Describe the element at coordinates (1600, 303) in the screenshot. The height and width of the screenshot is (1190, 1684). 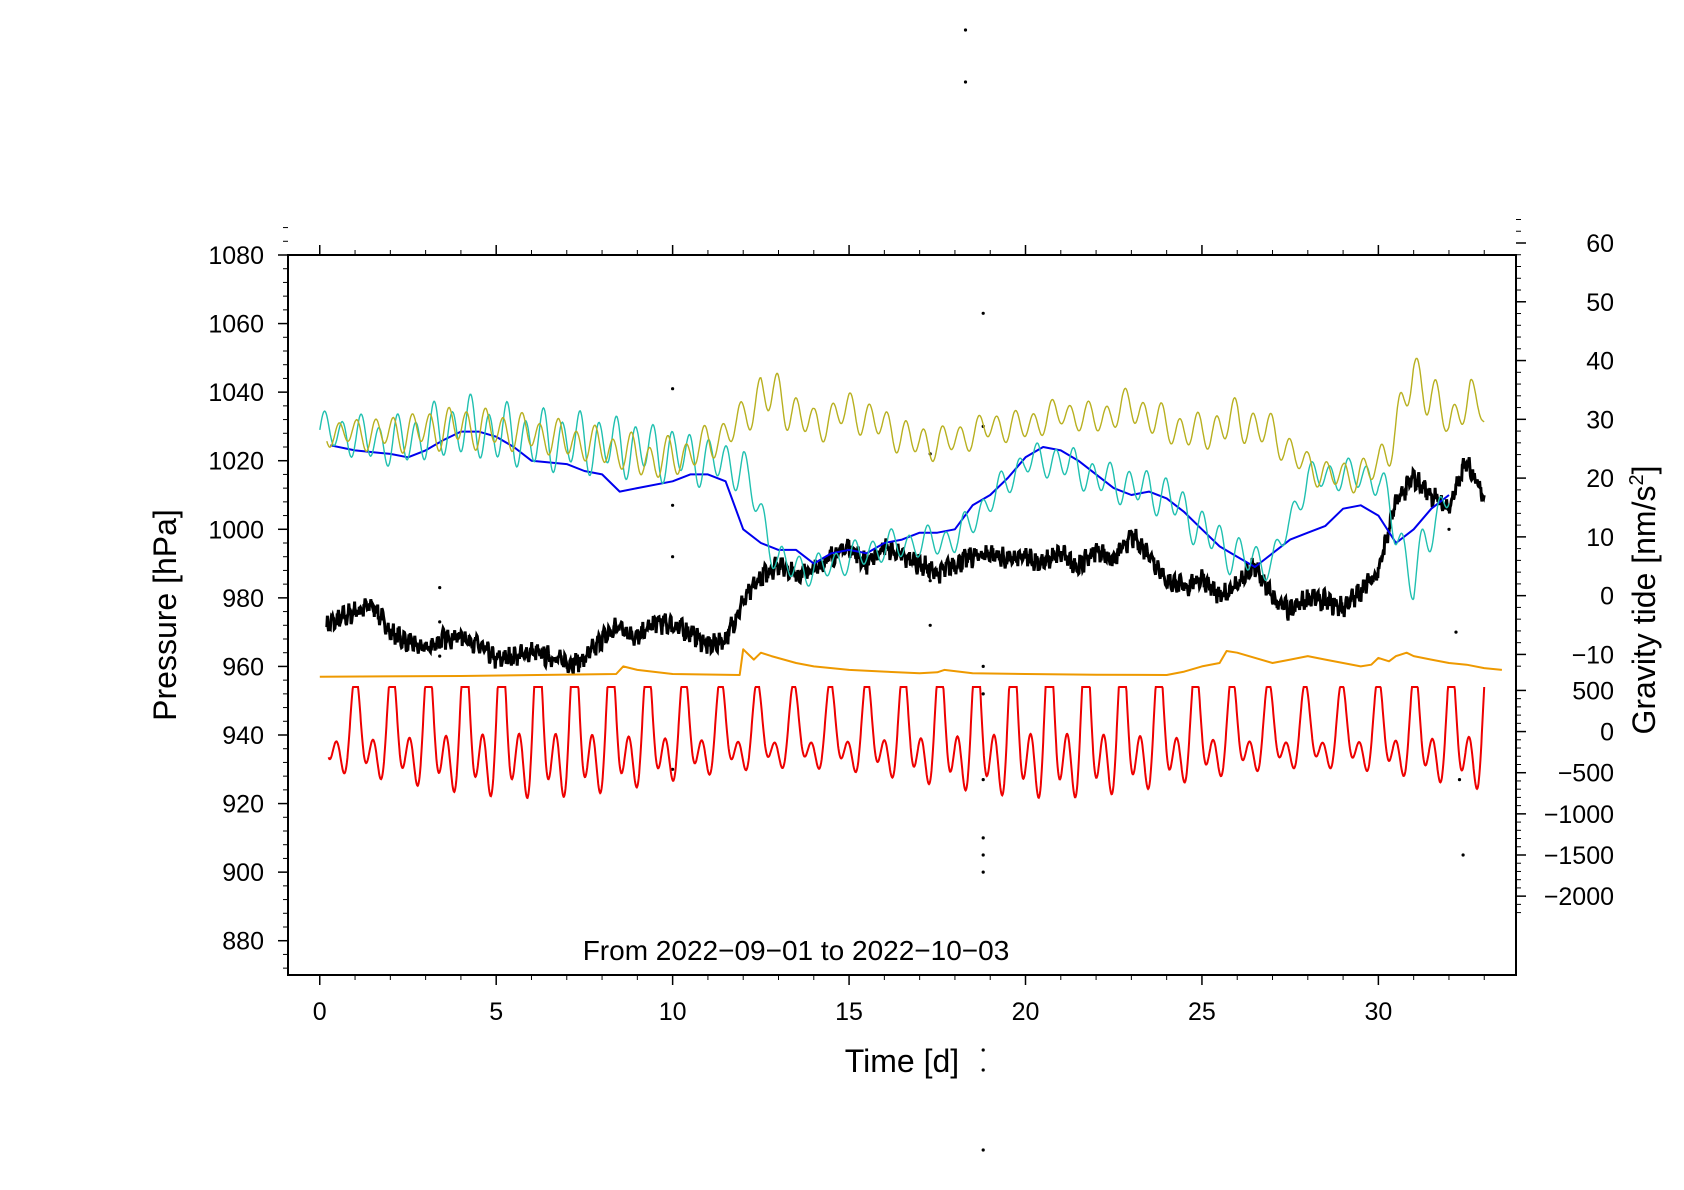
I see `y-right-tick-label: 50` at that location.